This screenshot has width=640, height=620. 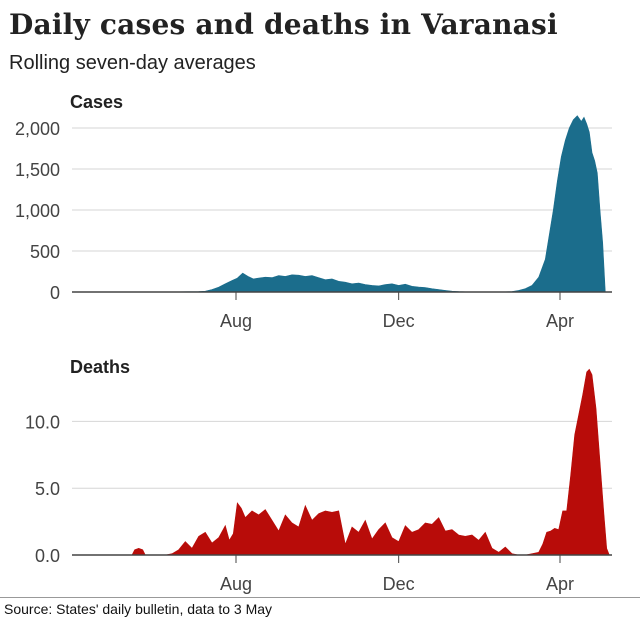 What do you see at coordinates (320, 597) in the screenshot?
I see `footer-divider` at bounding box center [320, 597].